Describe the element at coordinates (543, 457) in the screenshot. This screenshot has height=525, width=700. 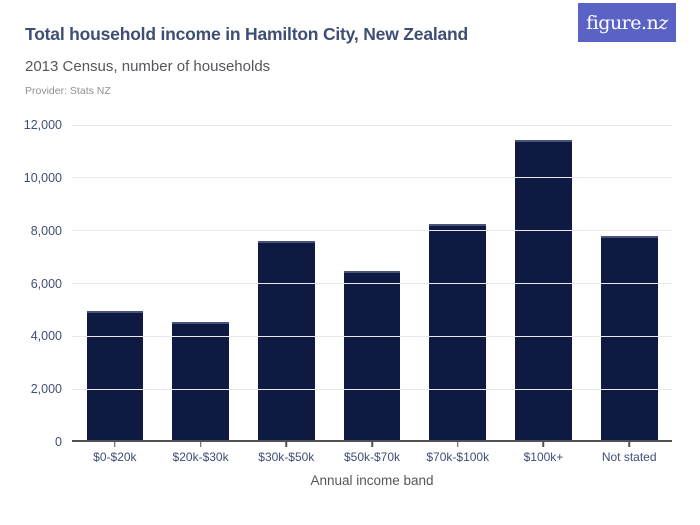
I see `x-tick-label: $100k+` at that location.